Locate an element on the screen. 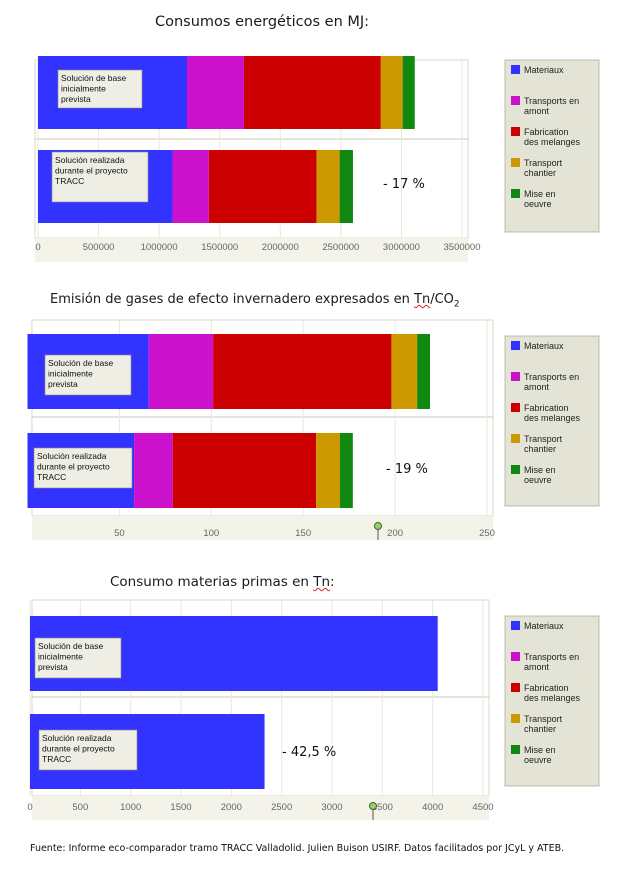 The height and width of the screenshot is (876, 633). tick-label: 100 is located at coordinates (211, 533).